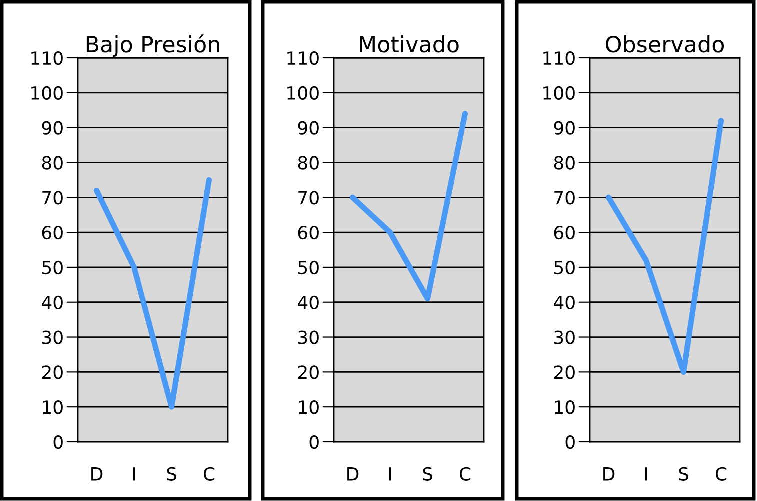 The image size is (757, 501). I want to click on chart-title: Motivado, so click(409, 44).